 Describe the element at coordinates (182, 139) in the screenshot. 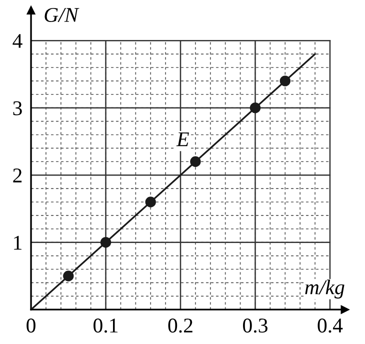

I see `annotation: E` at that location.